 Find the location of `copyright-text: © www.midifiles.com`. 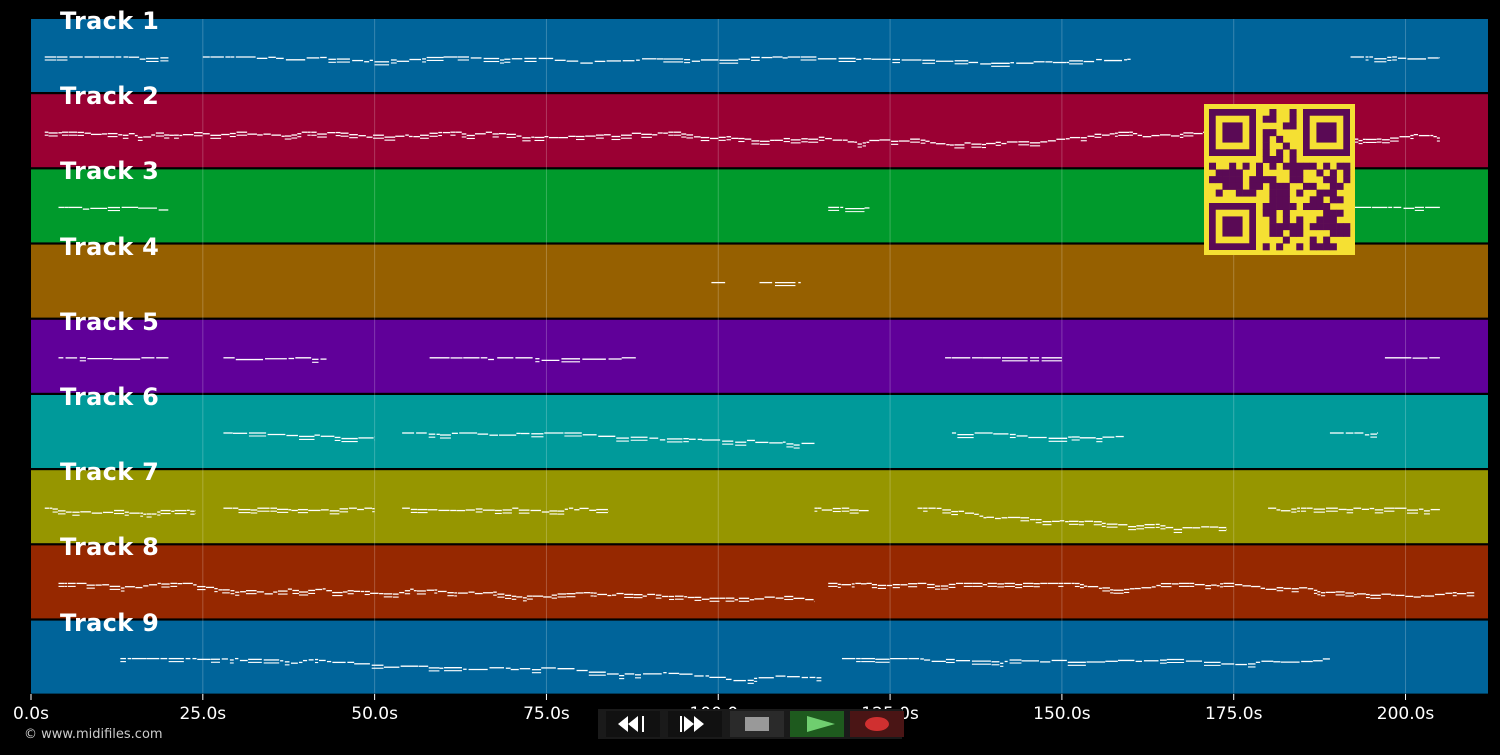

copyright-text: © www.midifiles.com is located at coordinates (93, 734).